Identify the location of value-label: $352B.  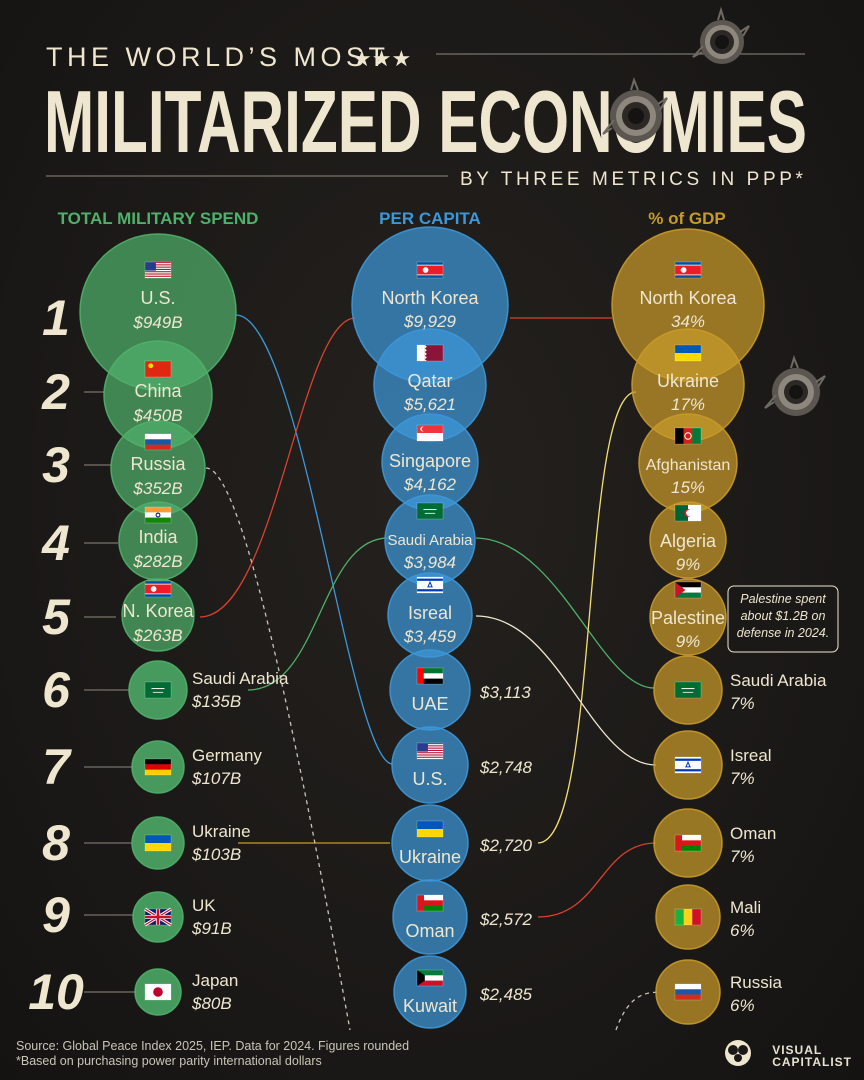
(157, 488).